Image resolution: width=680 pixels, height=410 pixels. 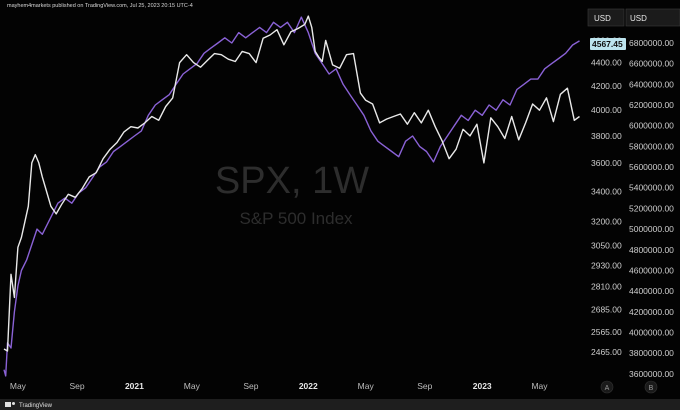 What do you see at coordinates (606, 332) in the screenshot?
I see `left-axis-tick: 2565.00` at bounding box center [606, 332].